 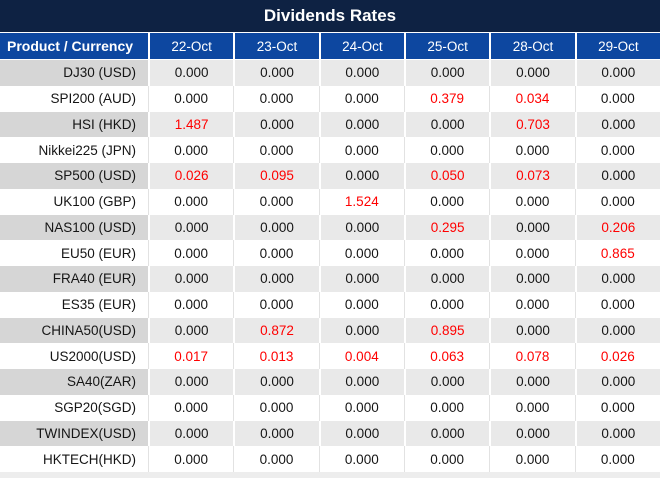 What do you see at coordinates (191, 46) in the screenshot?
I see `date-column-header: 22-Oct` at bounding box center [191, 46].